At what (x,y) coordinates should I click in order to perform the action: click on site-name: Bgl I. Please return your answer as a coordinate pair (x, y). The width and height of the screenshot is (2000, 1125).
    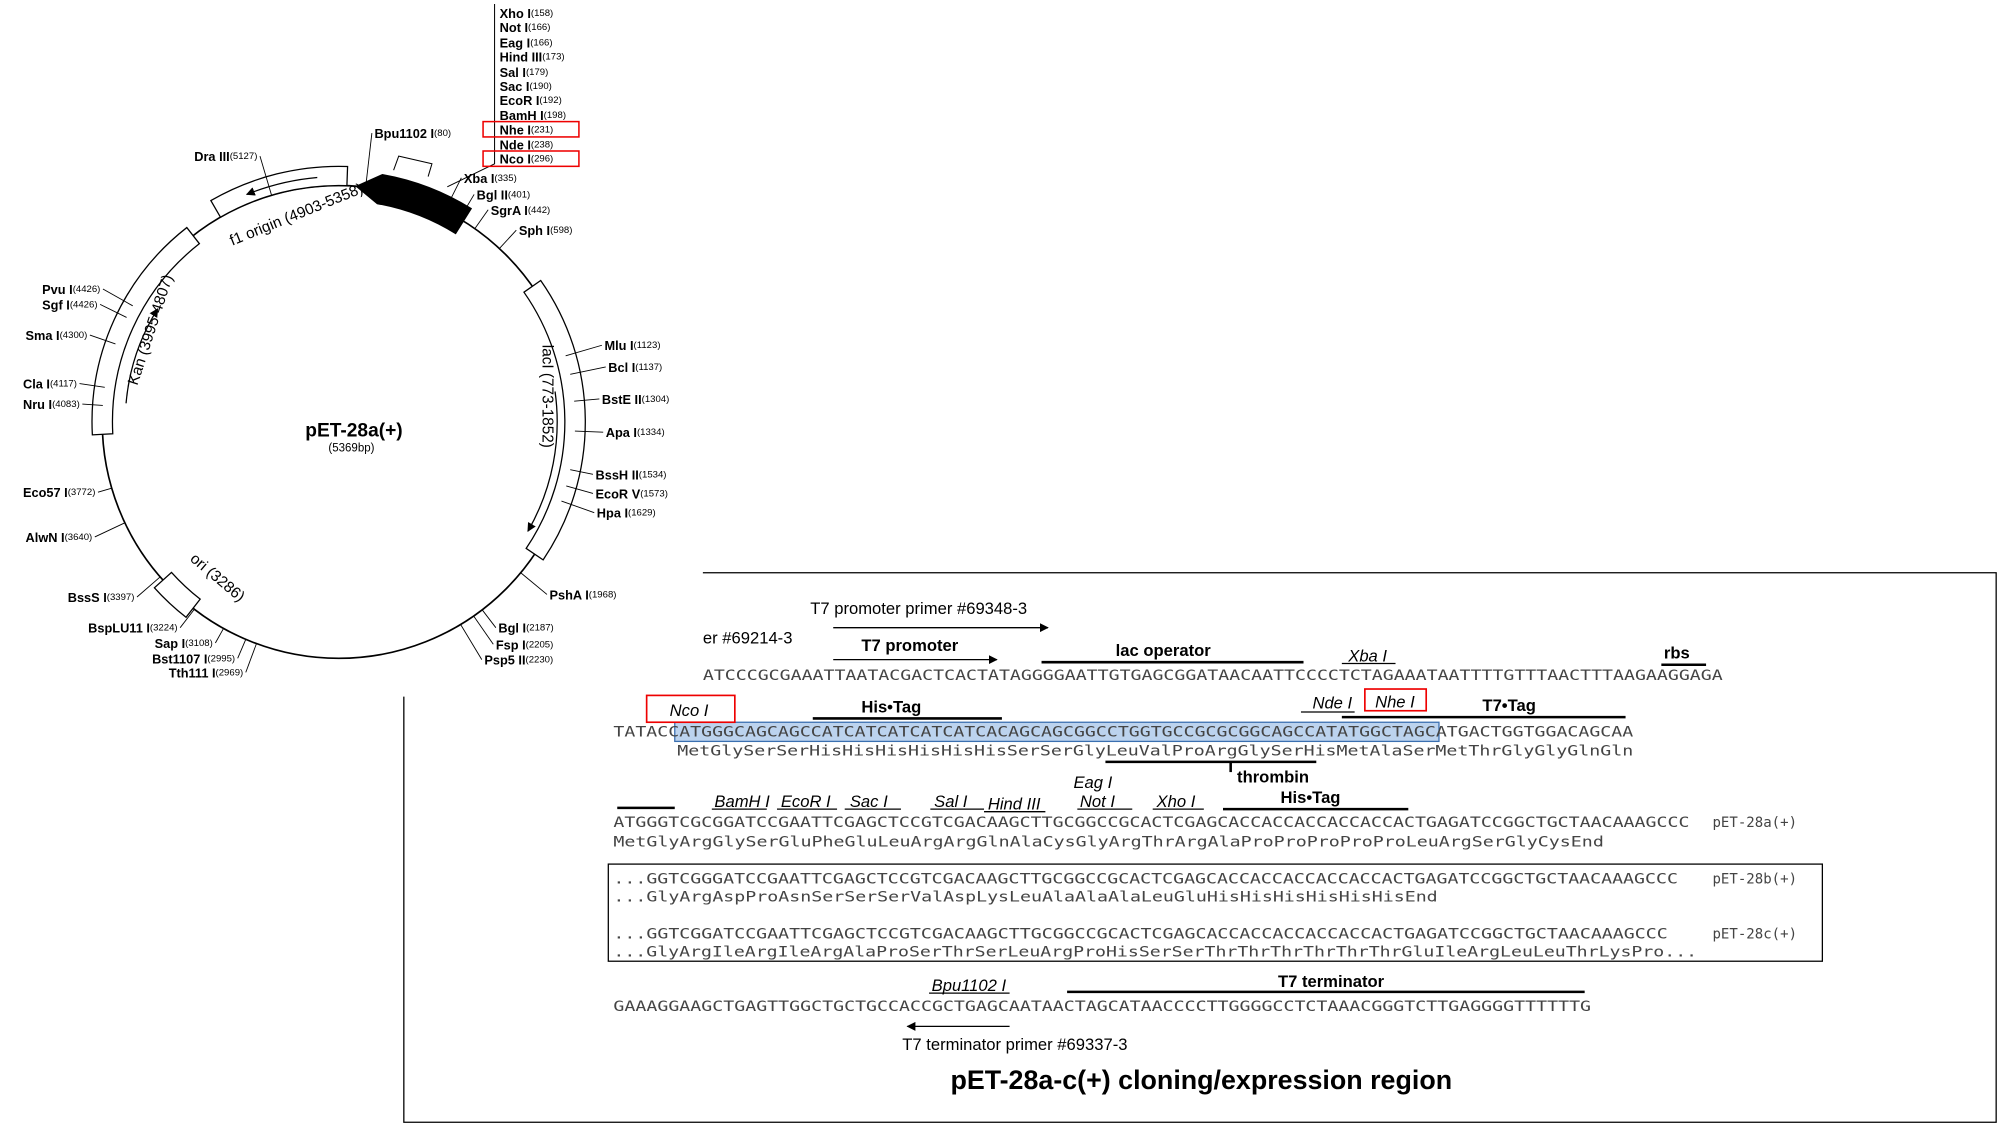
    Looking at the image, I should click on (512, 627).